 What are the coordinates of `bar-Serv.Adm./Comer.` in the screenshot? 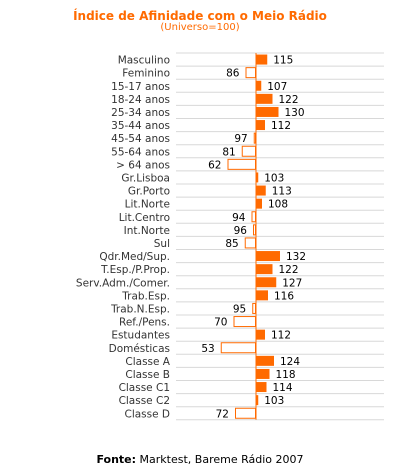 It's located at (266, 282).